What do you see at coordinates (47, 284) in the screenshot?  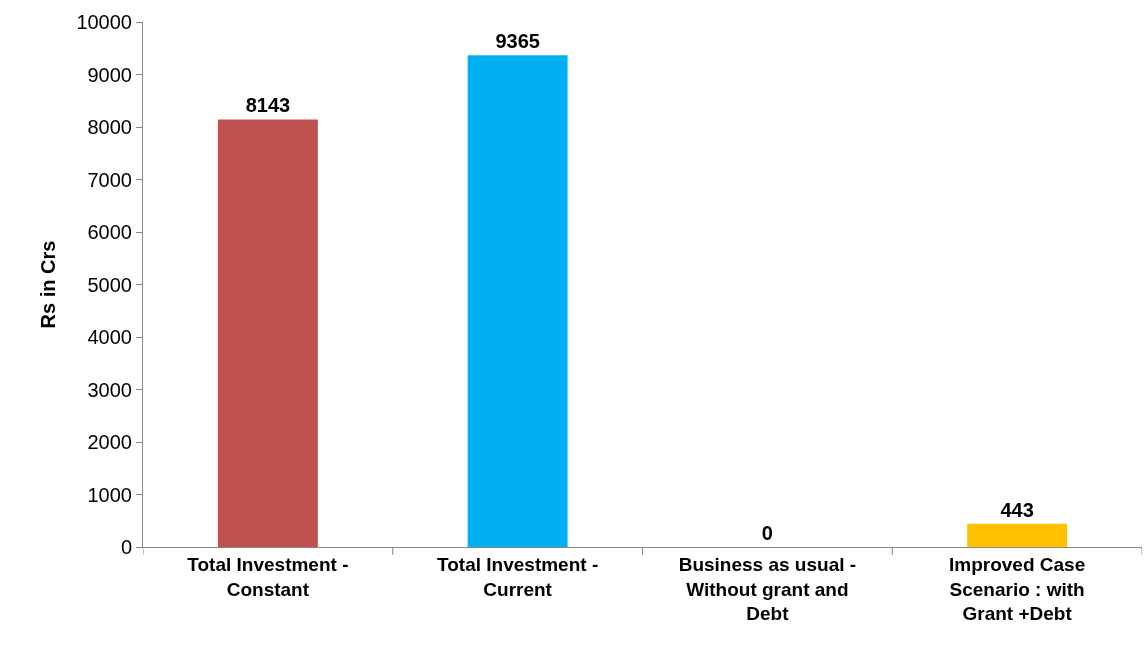 I see `y-axis-title: Rs in Crs` at bounding box center [47, 284].